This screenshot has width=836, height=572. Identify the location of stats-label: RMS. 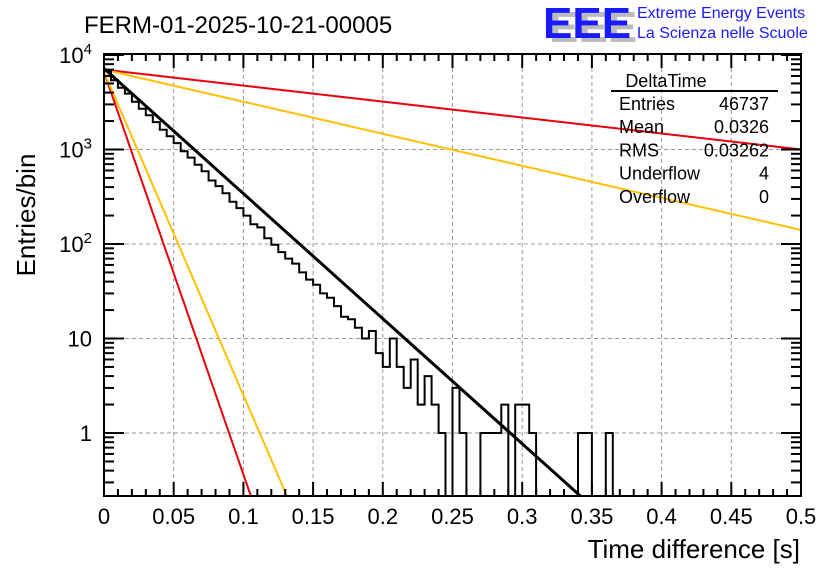
(639, 150).